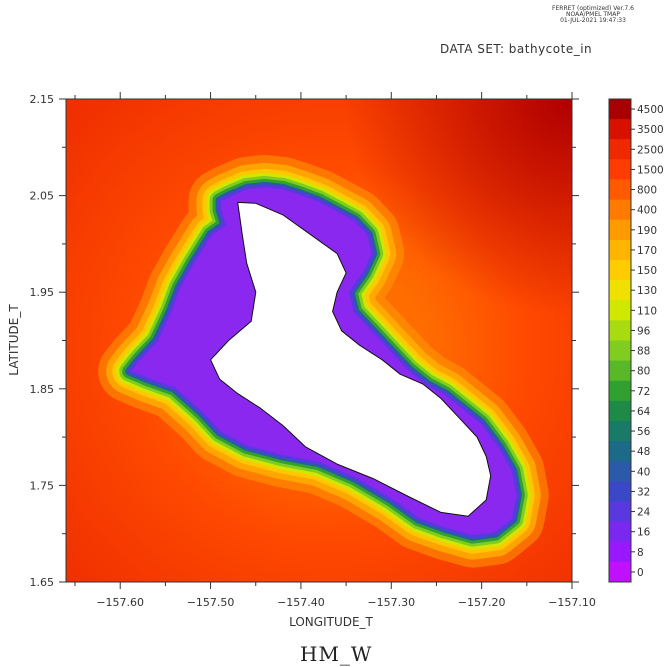 This screenshot has width=668, height=667. Describe the element at coordinates (644, 331) in the screenshot. I see `colorbar-label: 96` at that location.